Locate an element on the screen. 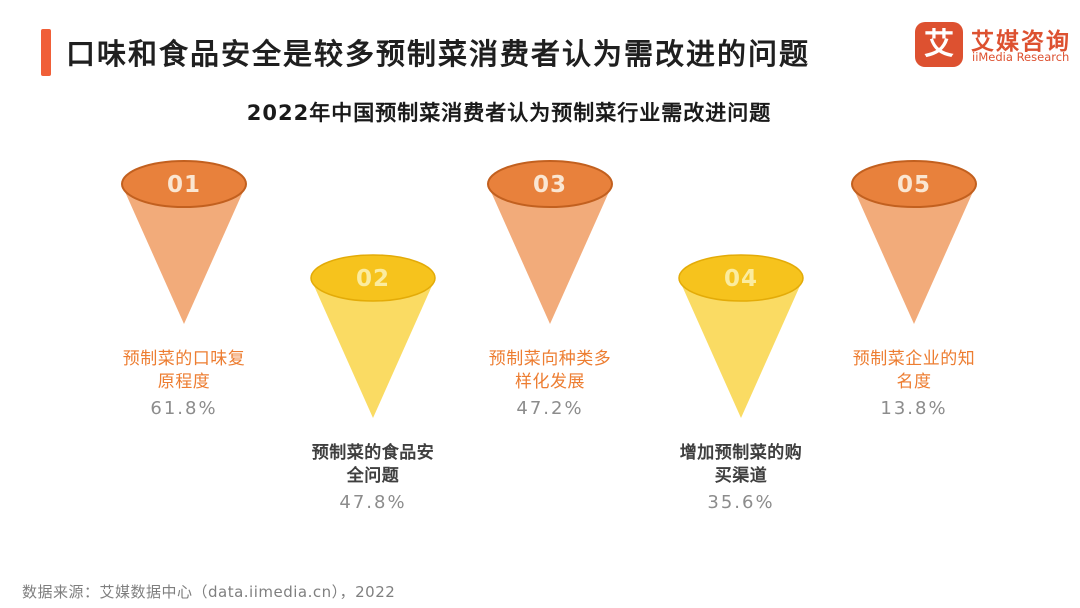 Image resolution: width=1080 pixels, height=608 pixels. cone-graphic-05: 05 is located at coordinates (914, 242).